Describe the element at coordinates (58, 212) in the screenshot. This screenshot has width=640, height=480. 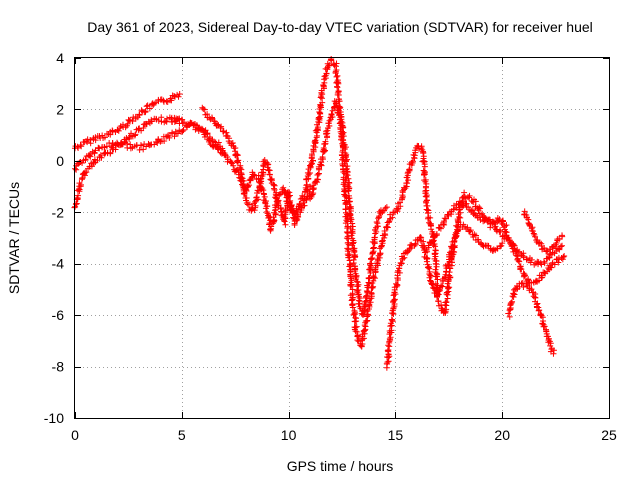
I see `y-tick-label: -2` at that location.